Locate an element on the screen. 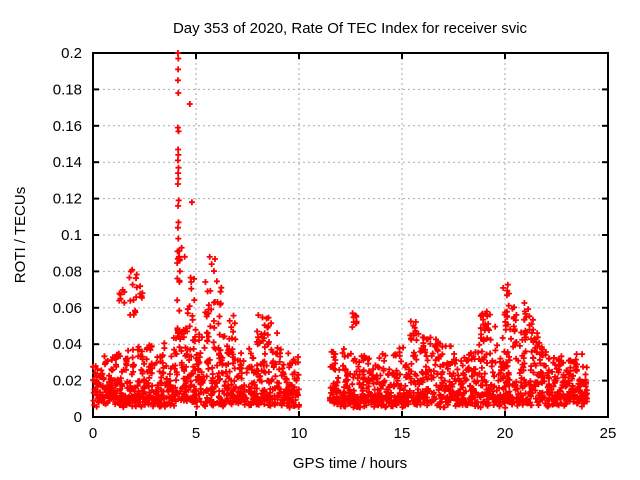 This screenshot has height=480, width=640. x-tick-label: 20 is located at coordinates (505, 433).